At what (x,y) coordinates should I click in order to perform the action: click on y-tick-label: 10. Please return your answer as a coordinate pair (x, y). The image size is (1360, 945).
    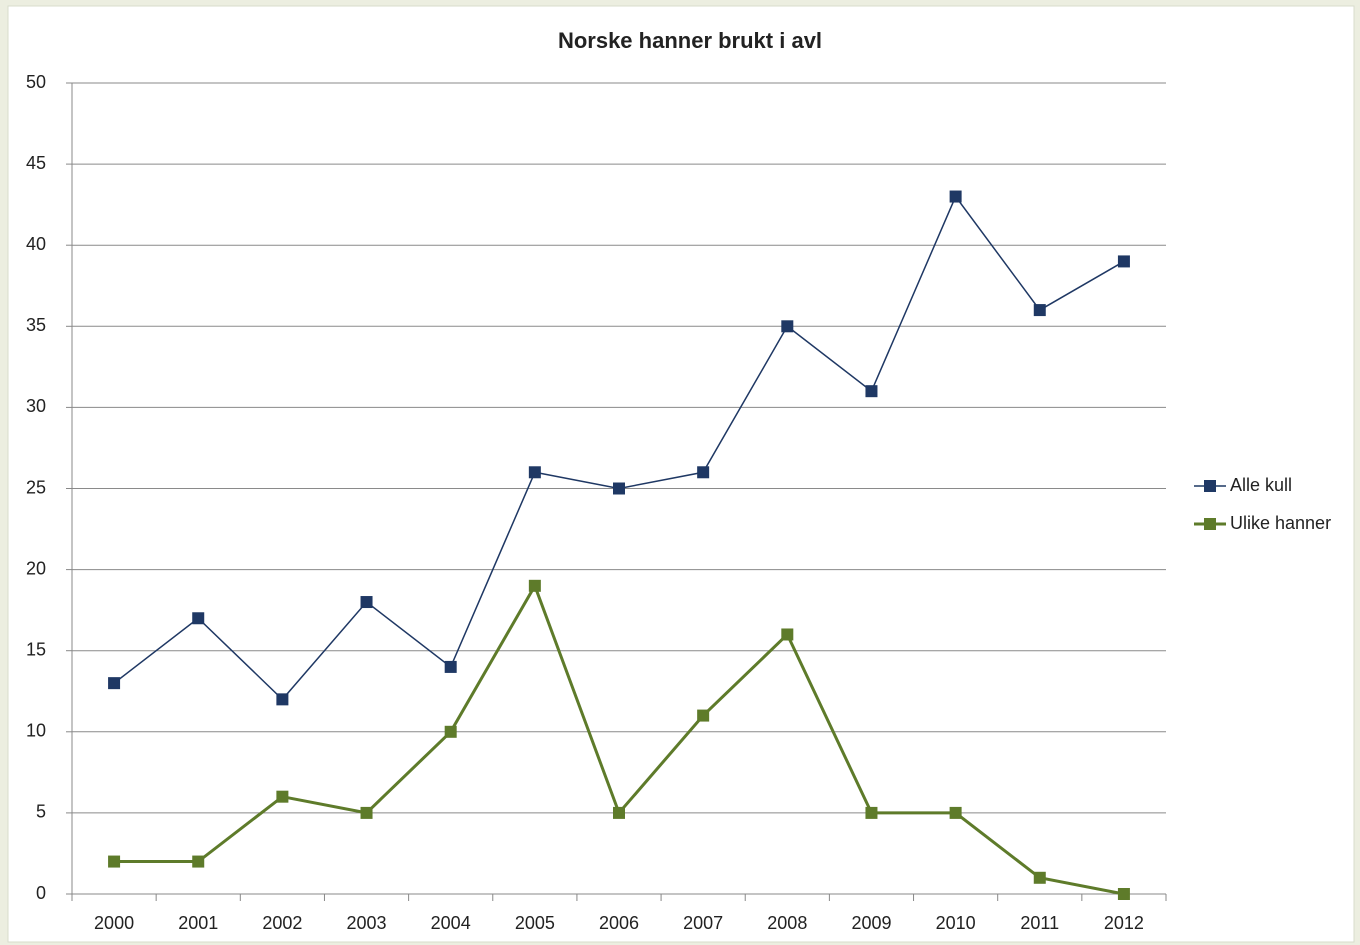
    Looking at the image, I should click on (36, 731).